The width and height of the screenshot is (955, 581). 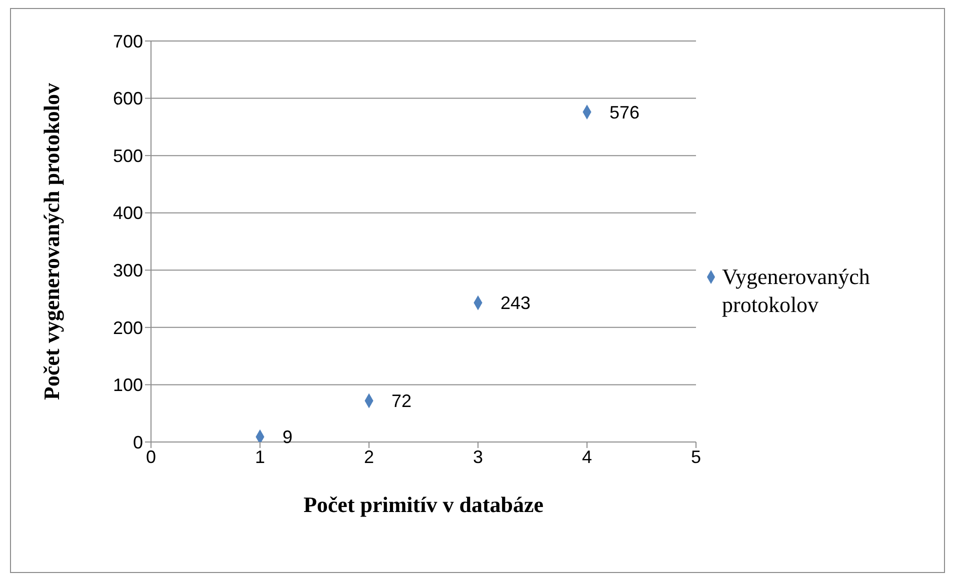 I want to click on y-tick-label: 200, so click(x=127, y=328).